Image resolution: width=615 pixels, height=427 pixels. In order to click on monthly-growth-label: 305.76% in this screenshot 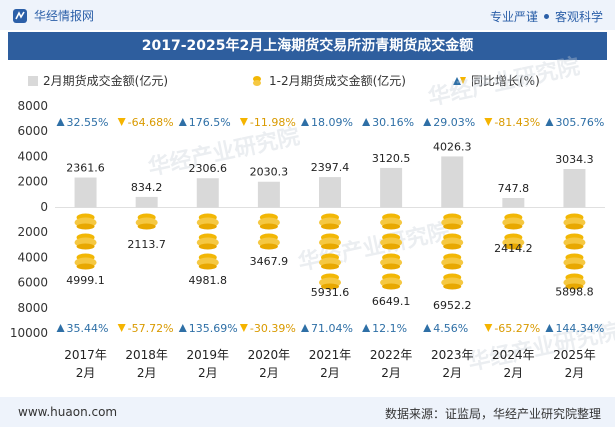, I will do `click(579, 122)`.